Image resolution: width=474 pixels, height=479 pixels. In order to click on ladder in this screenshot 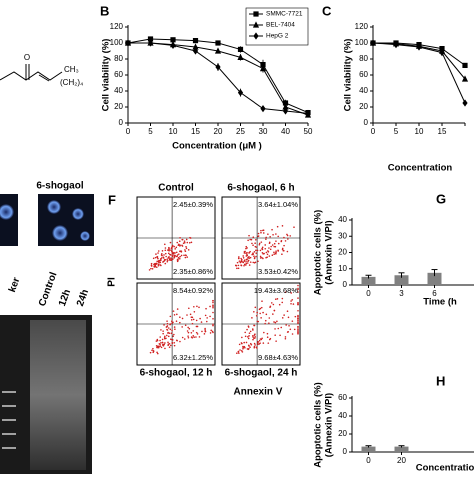, I will do `click(9, 420)`.